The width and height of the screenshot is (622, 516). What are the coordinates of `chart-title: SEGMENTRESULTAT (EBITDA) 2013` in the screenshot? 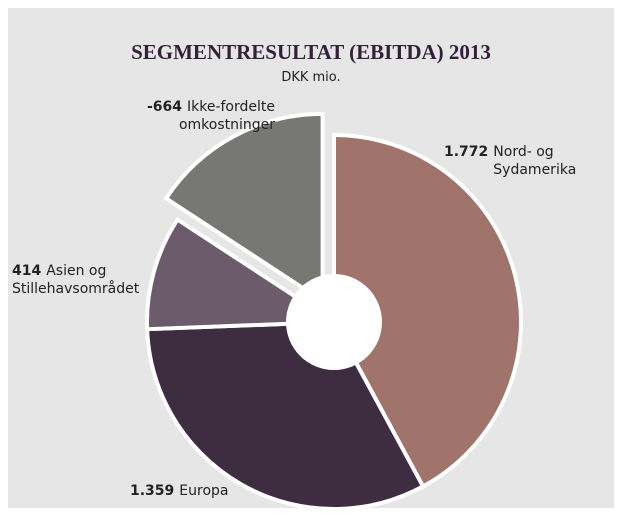 It's located at (311, 52).